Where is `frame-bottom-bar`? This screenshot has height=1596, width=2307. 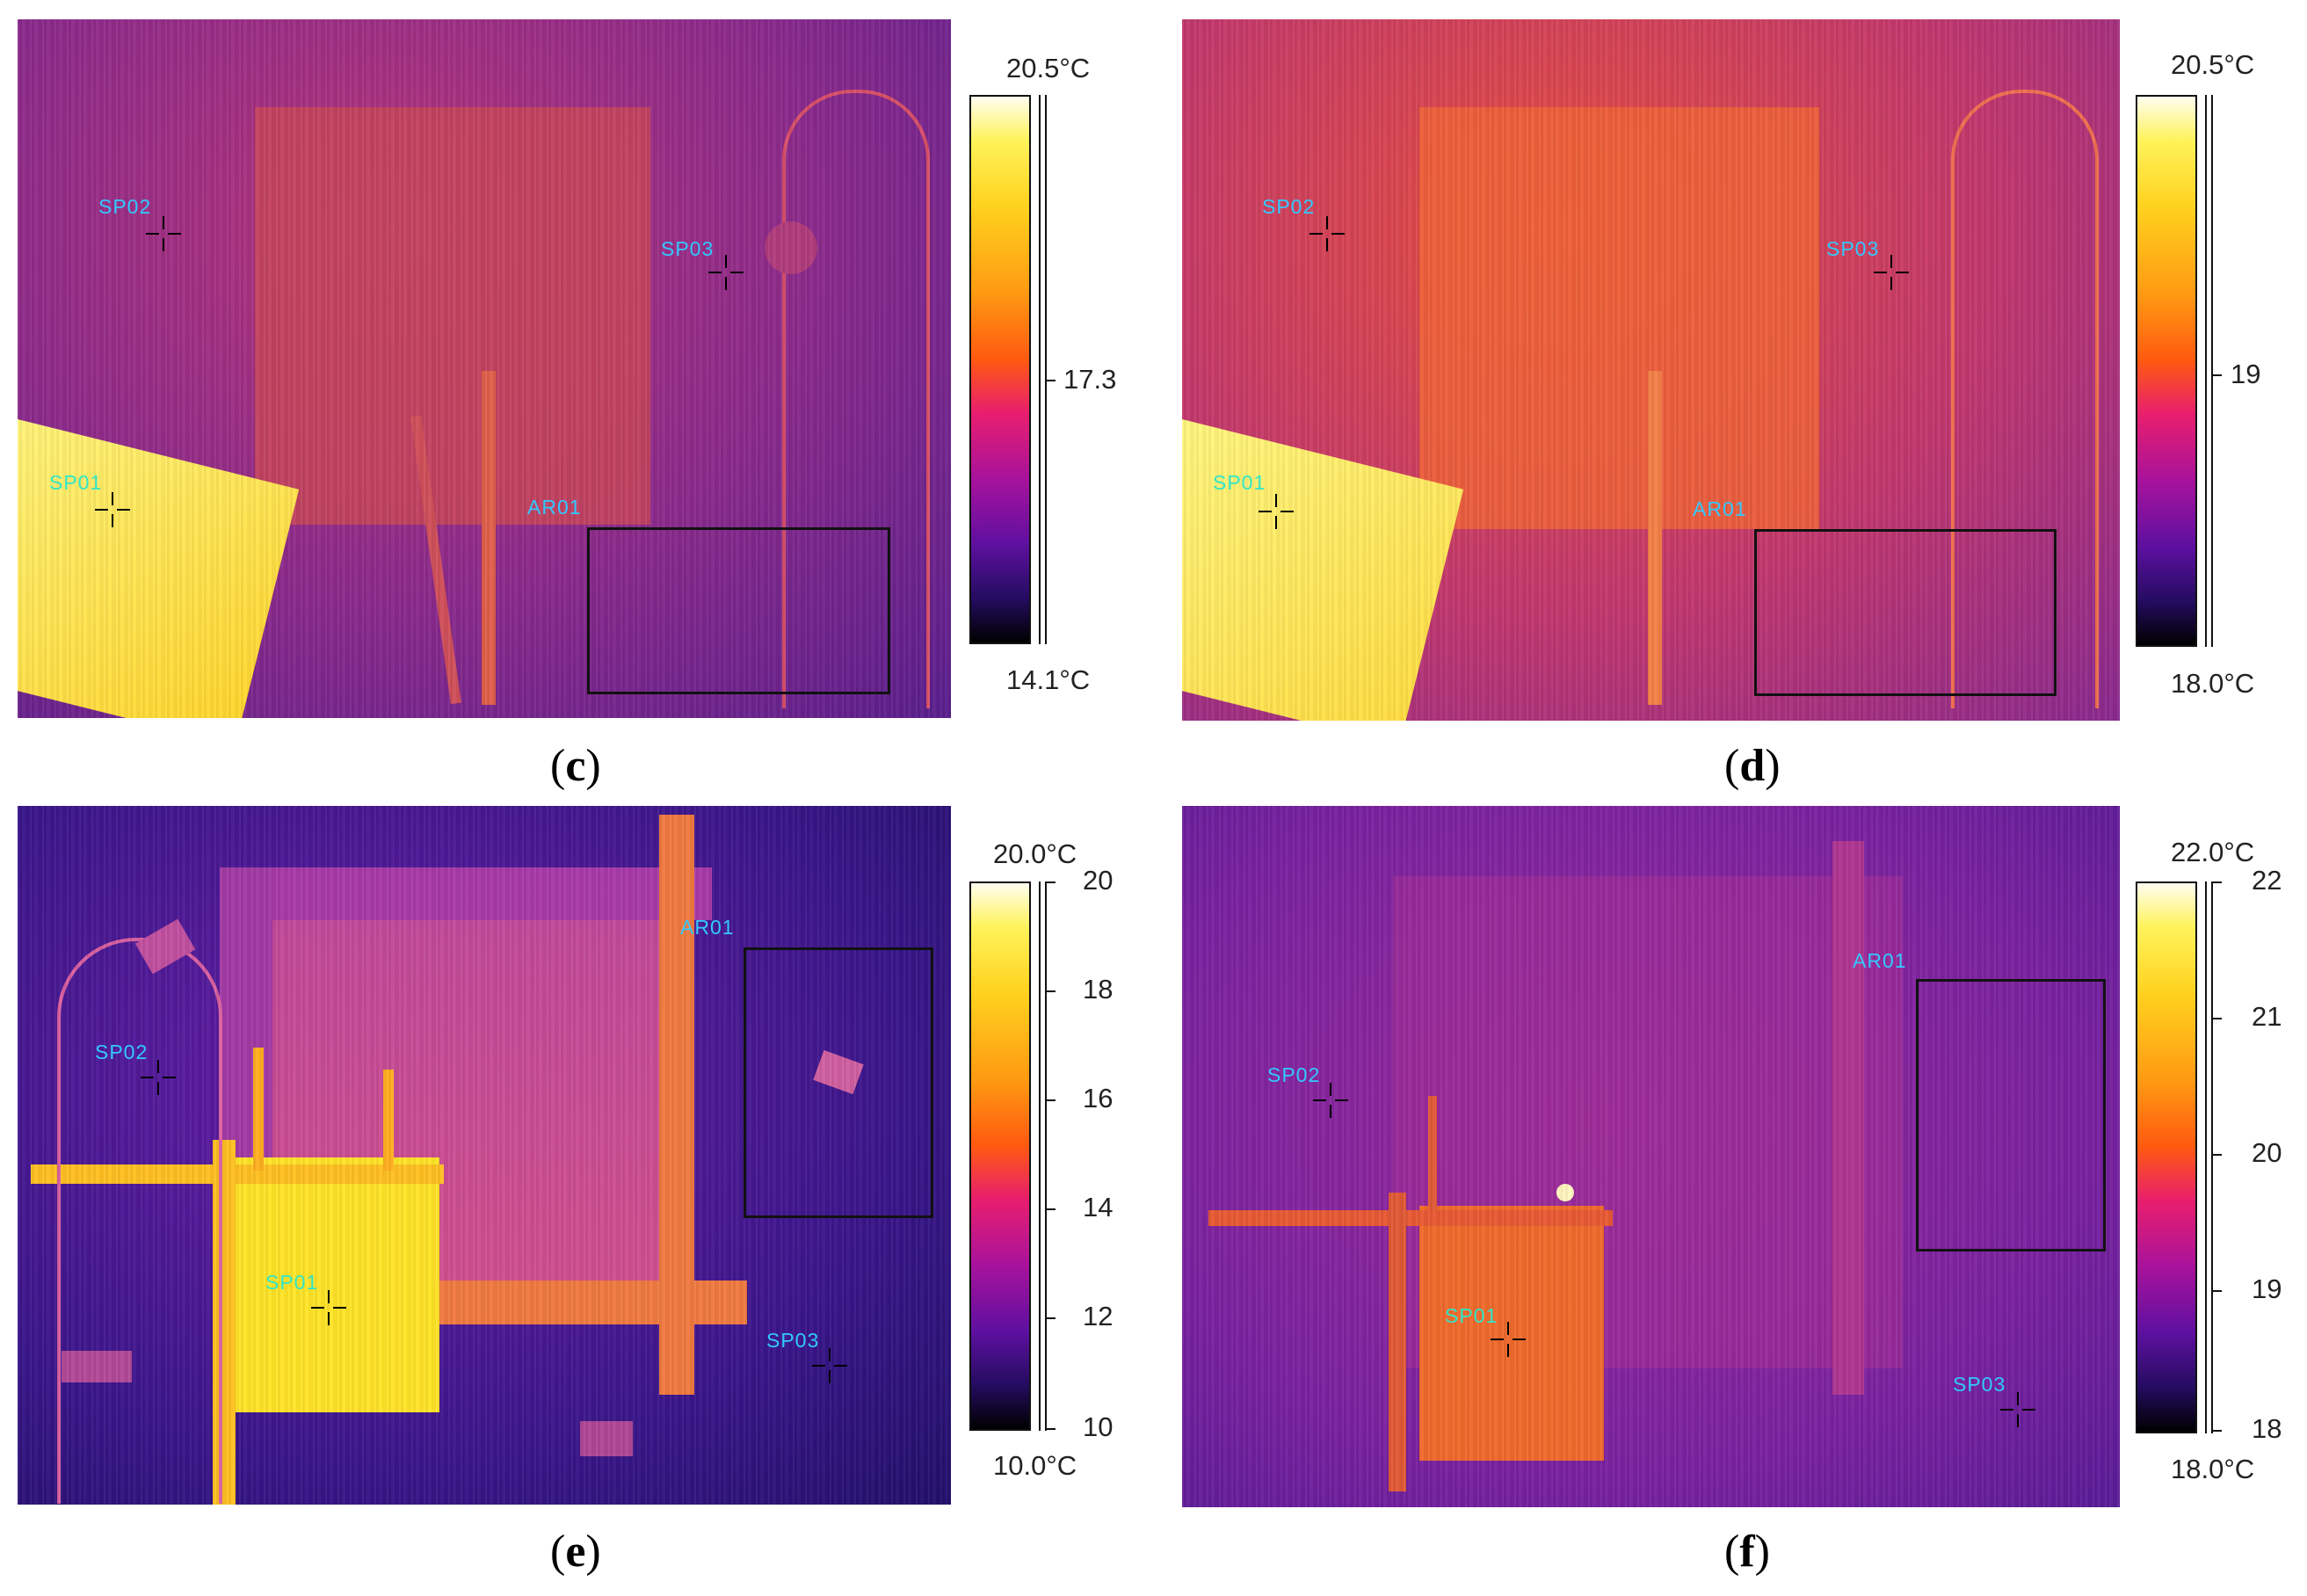
frame-bottom-bar is located at coordinates (589, 1302).